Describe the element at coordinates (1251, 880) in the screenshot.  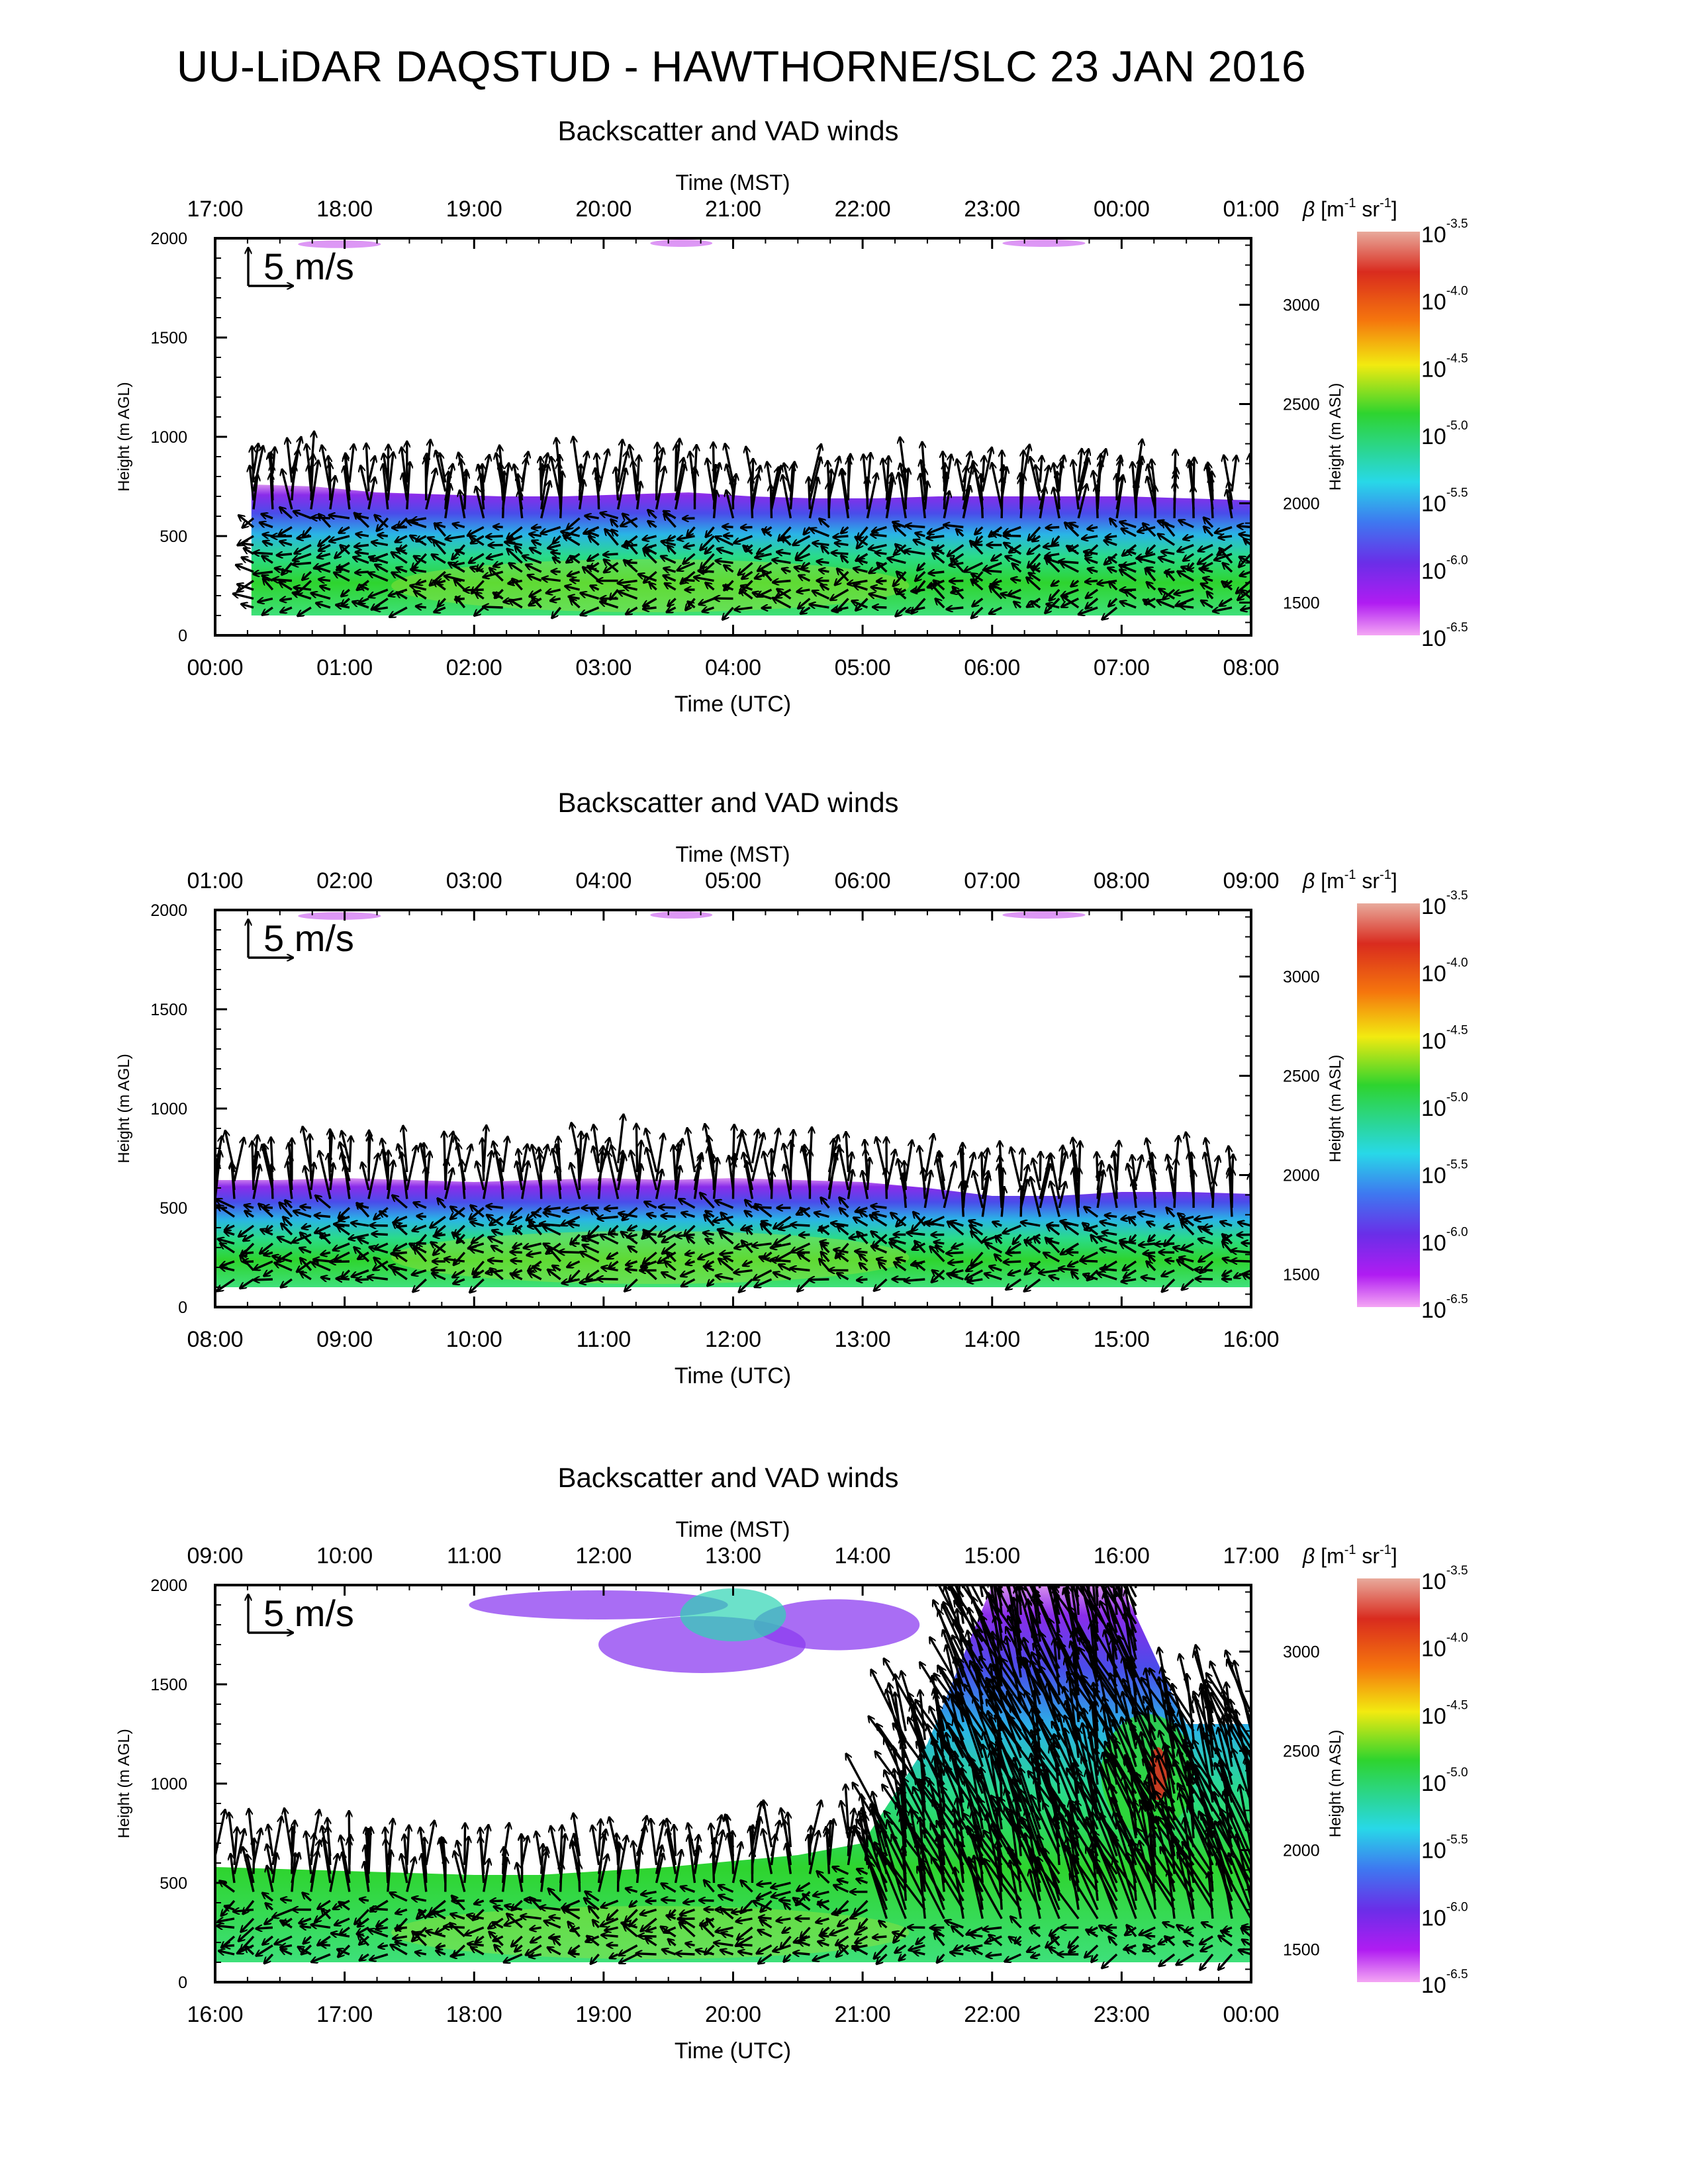
I see `top-tick-label: 09:00` at that location.